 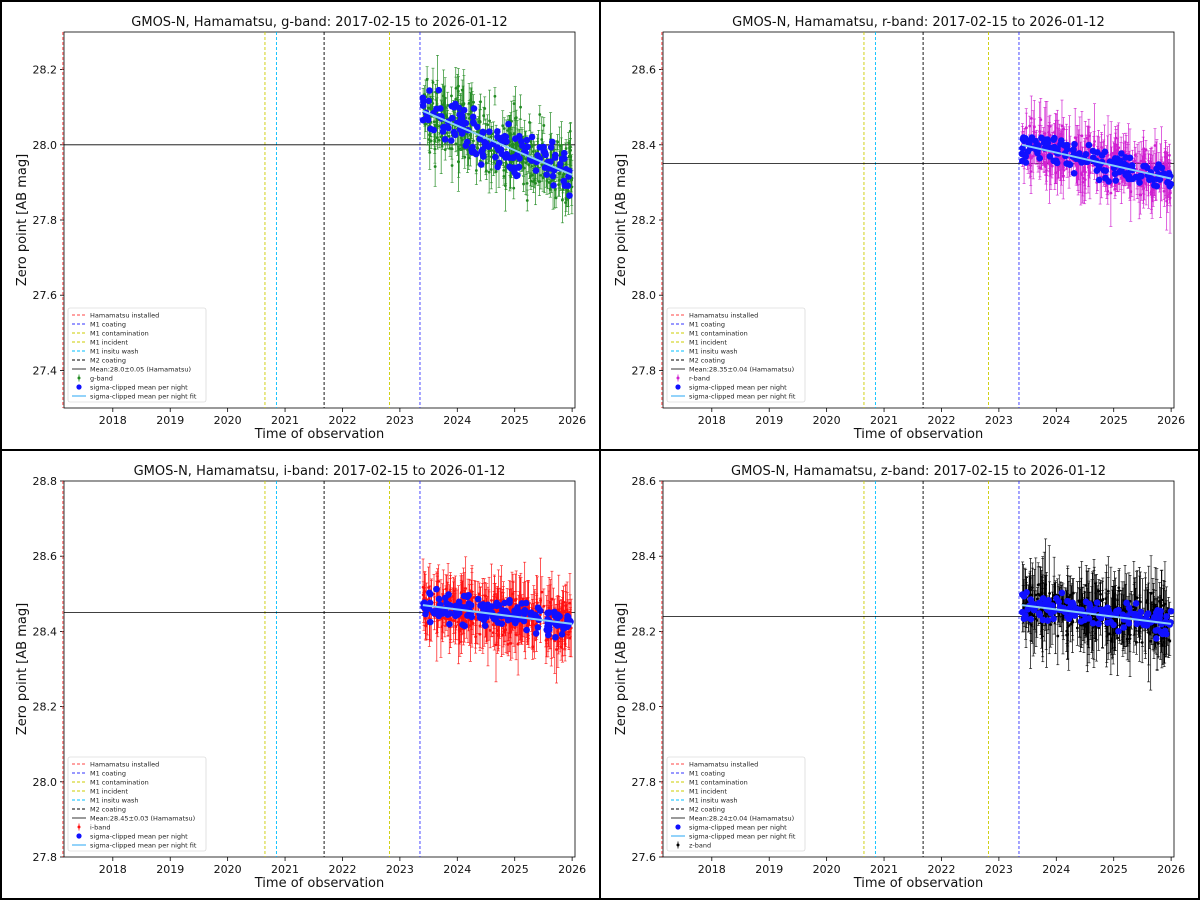 What do you see at coordinates (741, 369) in the screenshot?
I see `legend-label: Mean:28.35±0.04 (Hamamatsu)` at bounding box center [741, 369].